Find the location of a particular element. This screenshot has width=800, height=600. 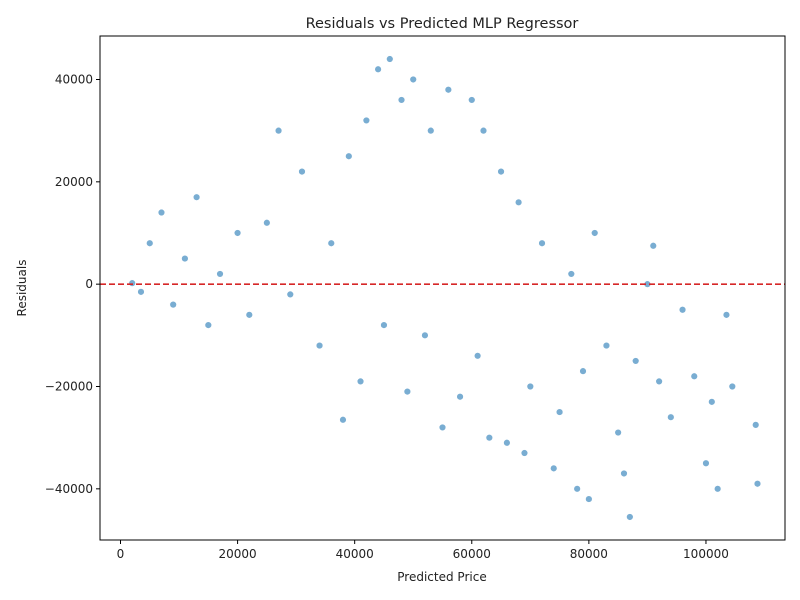

y-axis-ticks: −40000 −20000 0 20000 40000 is located at coordinates (72, 284).